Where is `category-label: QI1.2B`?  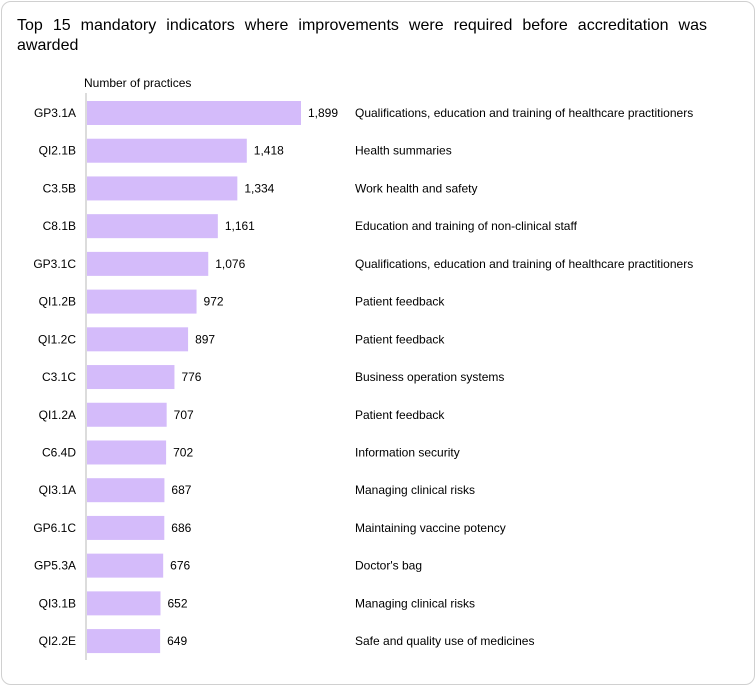
category-label: QI1.2B is located at coordinates (57, 302).